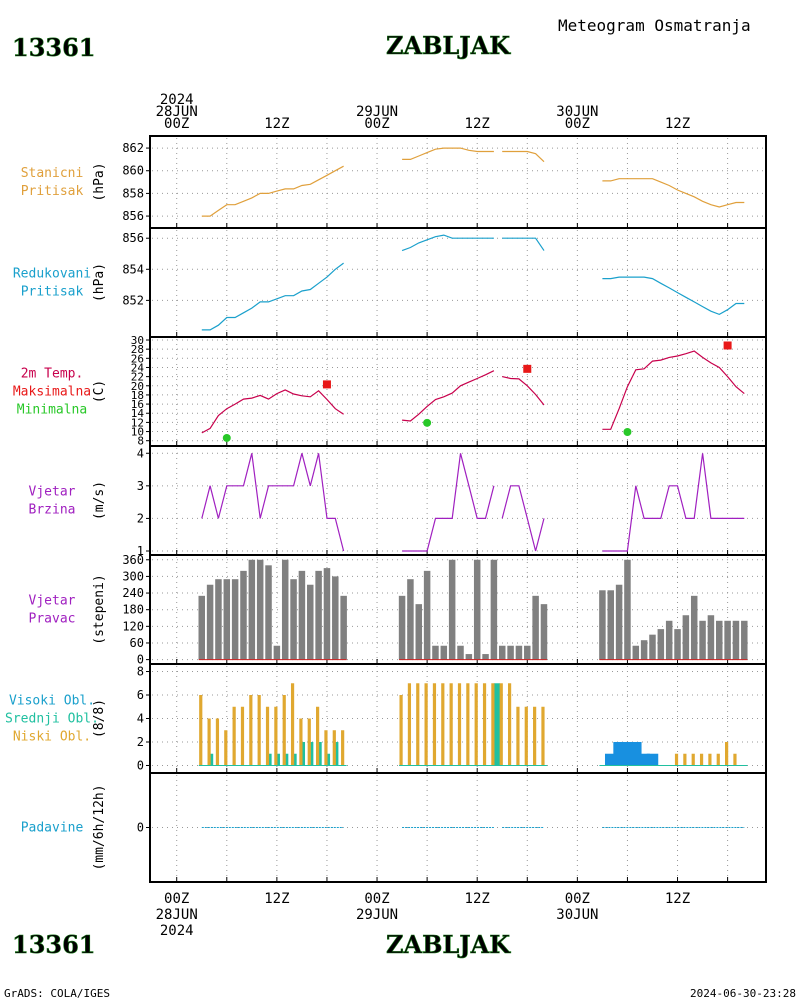  I want to click on panel-wind_speed: 1 2 3 4 (m/s) Vjetar Brzina, so click(398, 501).